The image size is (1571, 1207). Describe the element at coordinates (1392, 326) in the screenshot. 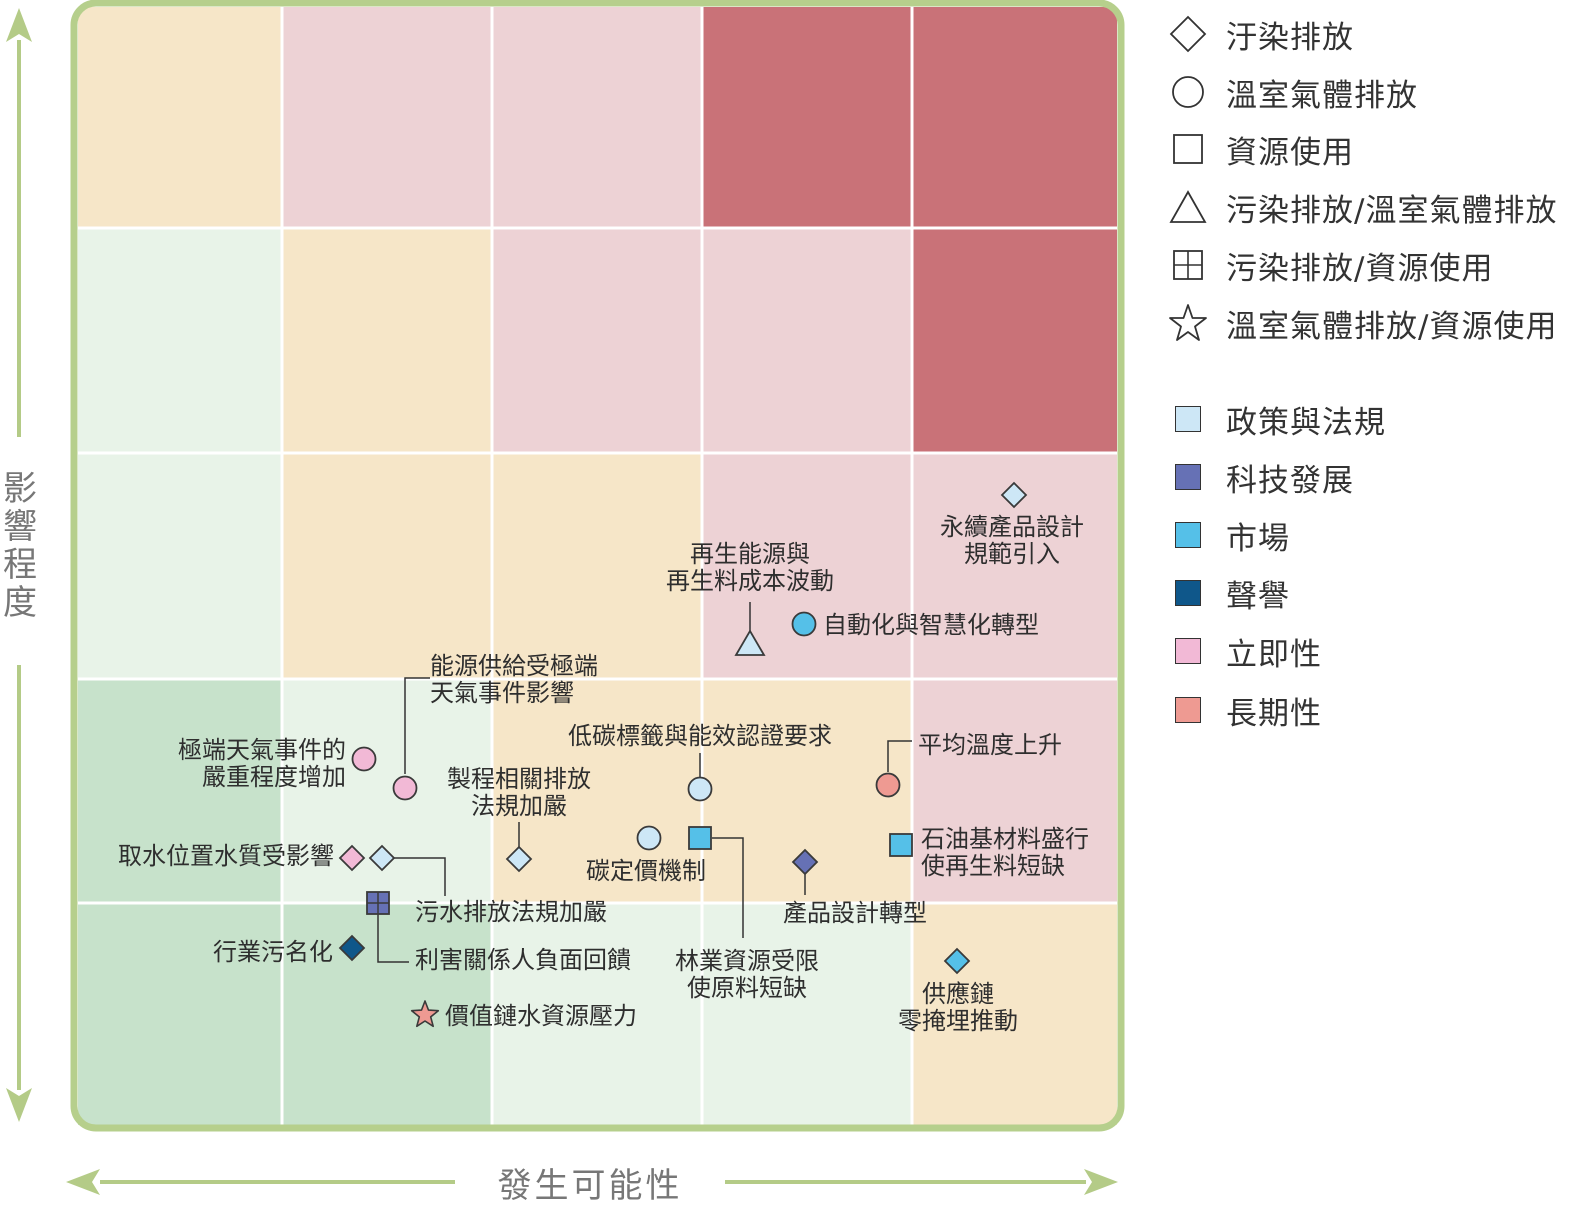

I see `legend-label: 溫室氣體排放/資源使用` at that location.